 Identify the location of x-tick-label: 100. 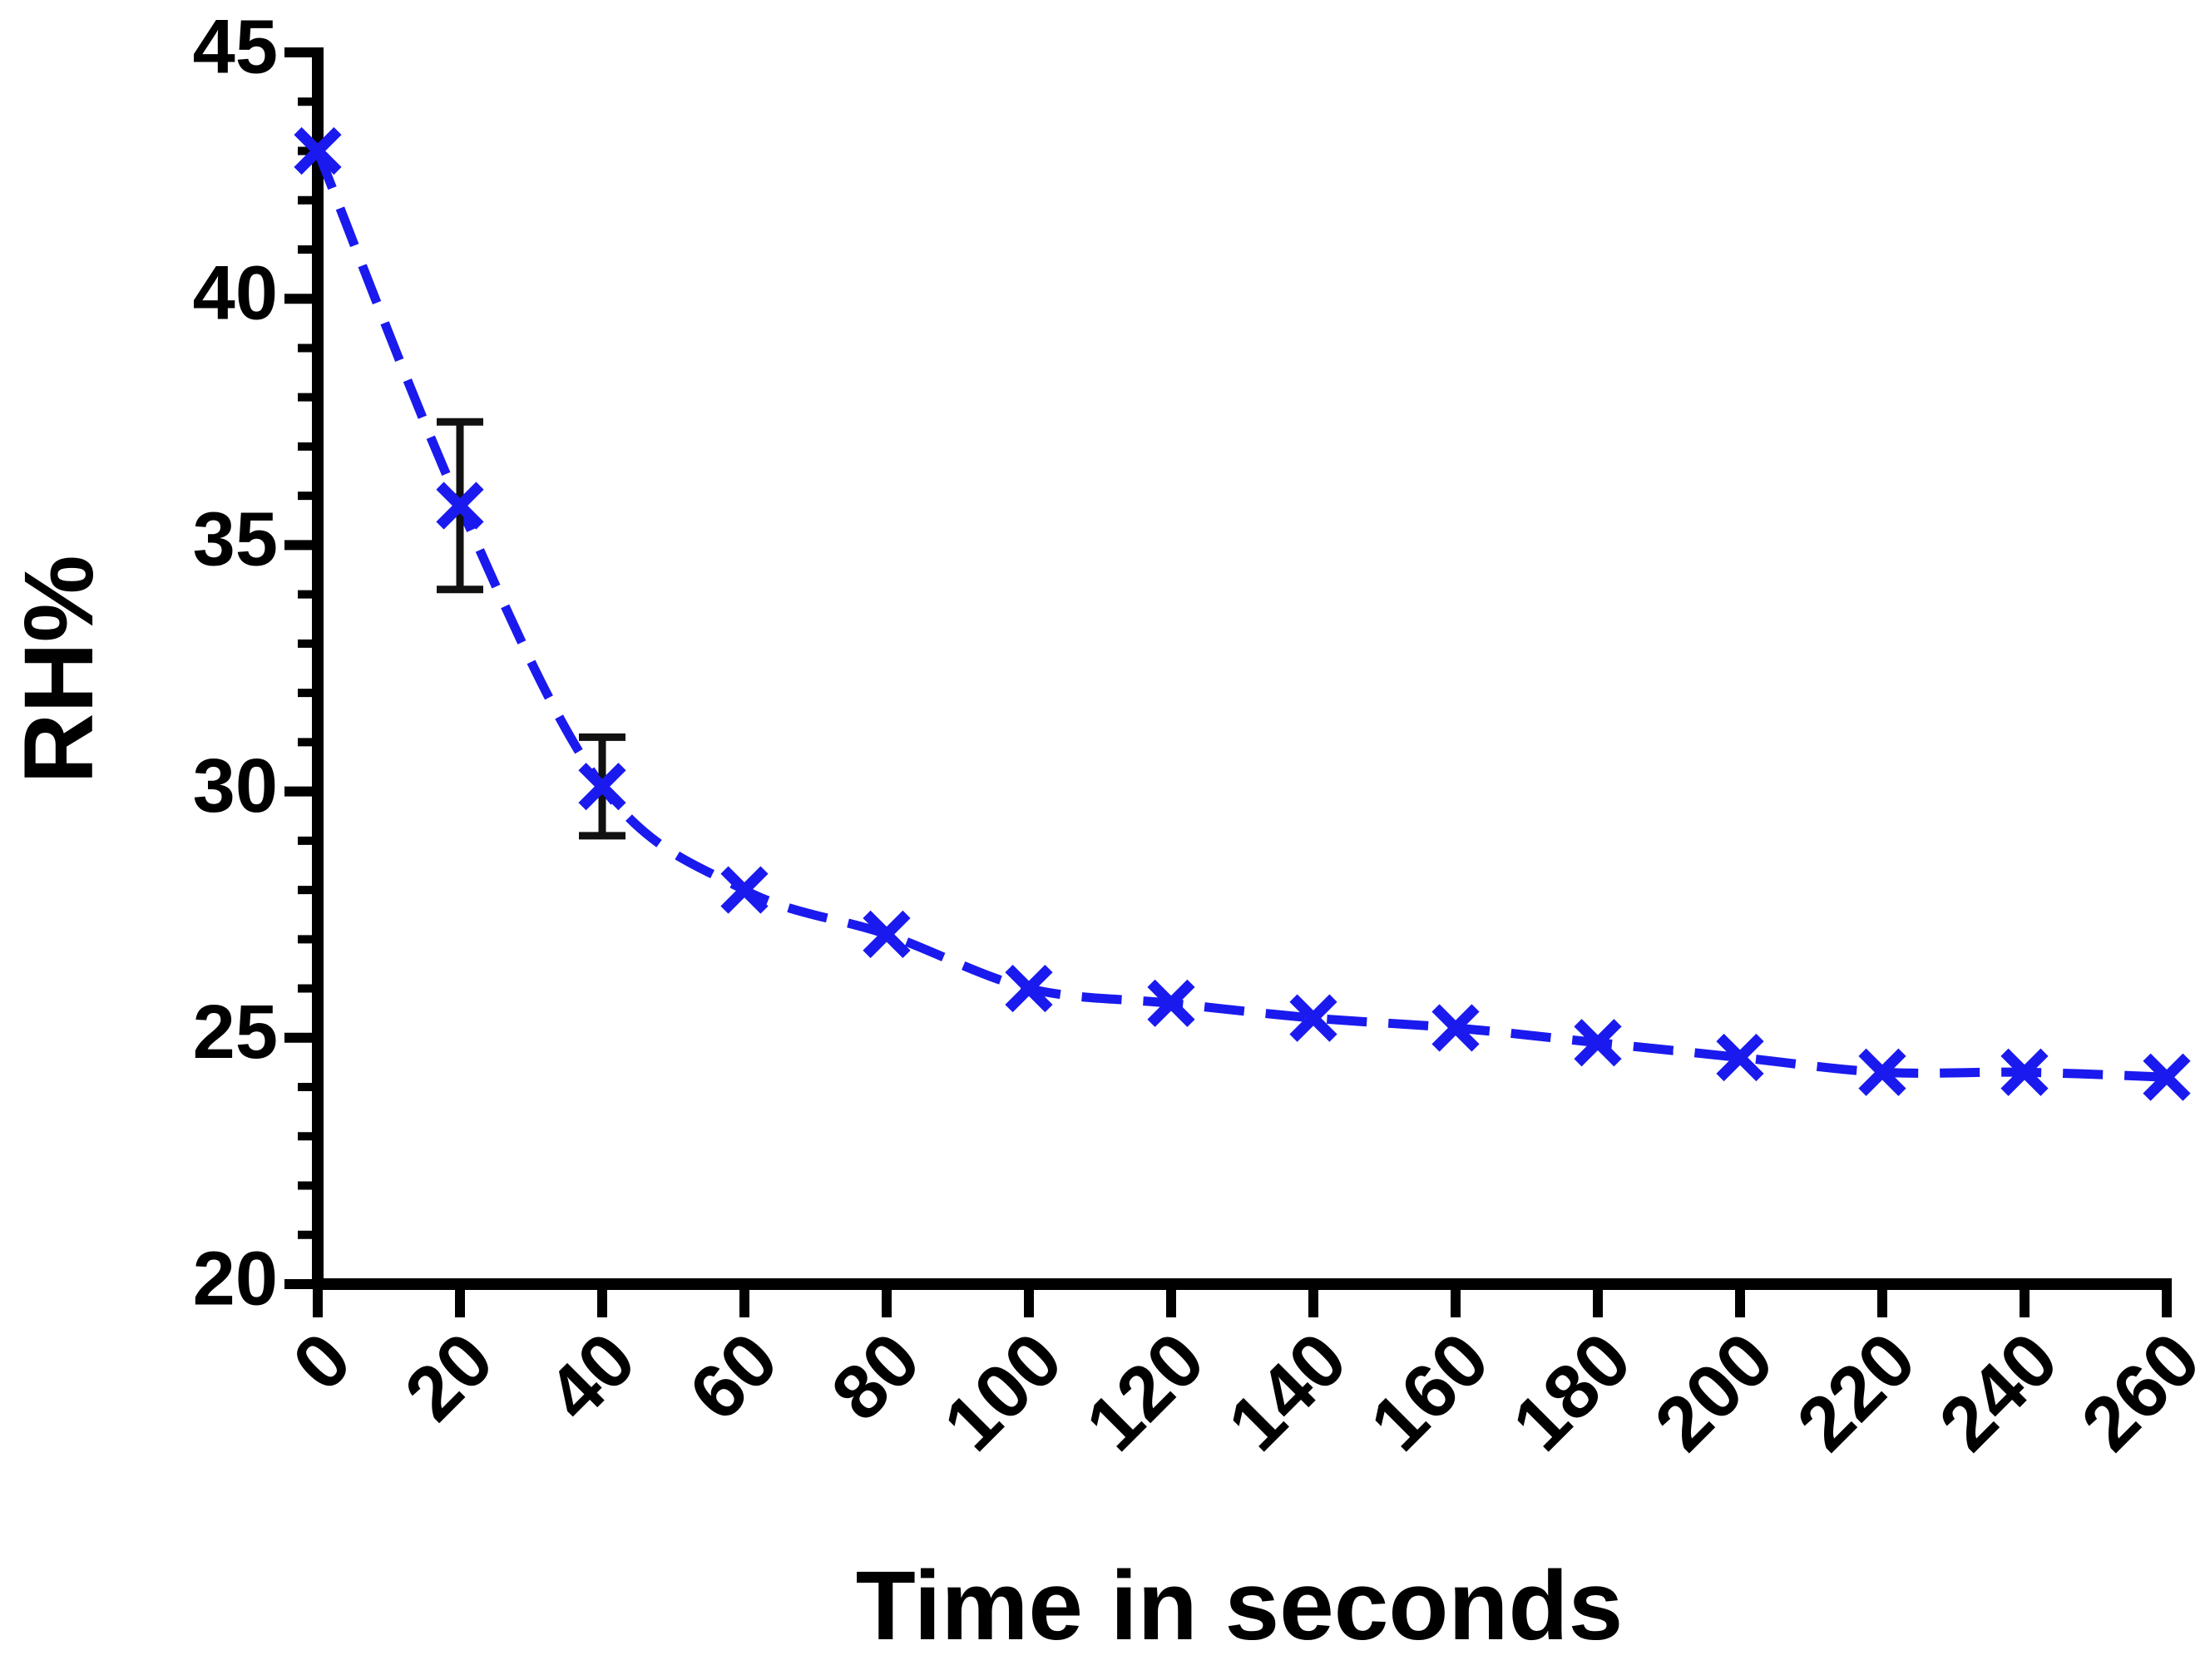
(1003, 1392).